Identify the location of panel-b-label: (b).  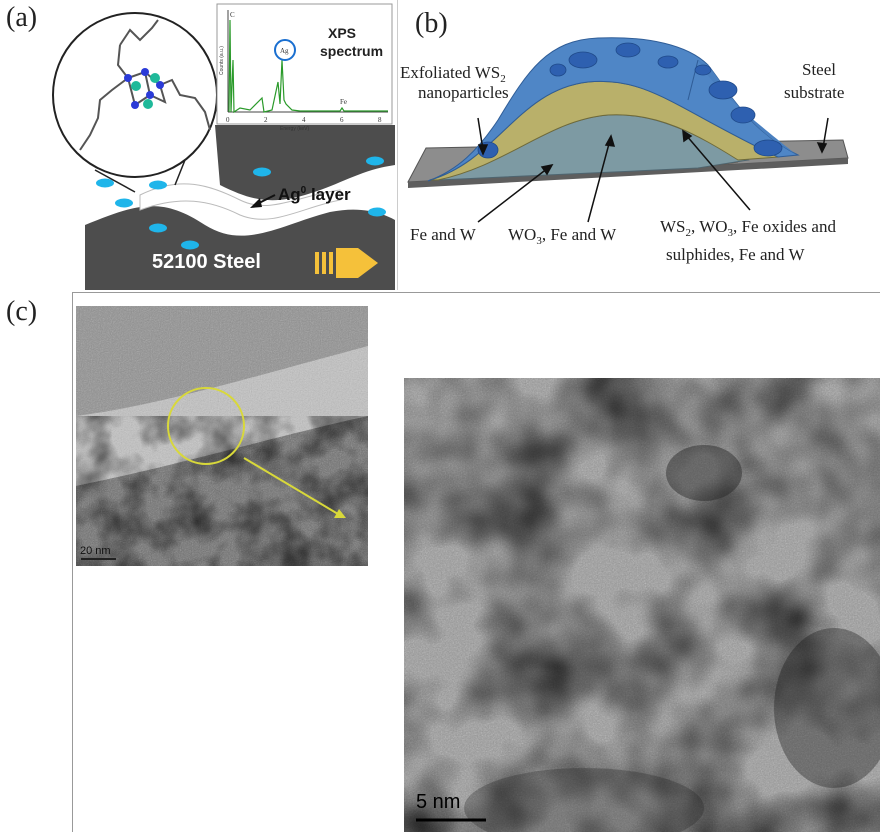
(431, 23).